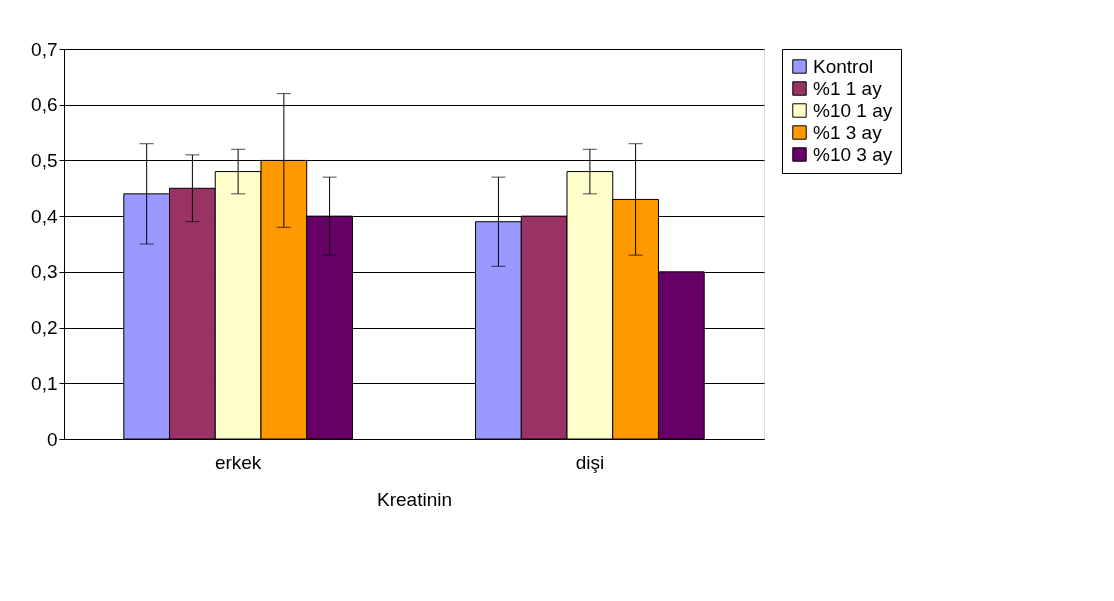 Image resolution: width=1114 pixels, height=601 pixels. What do you see at coordinates (853, 110) in the screenshot?
I see `legend-label: %10 1 ay` at bounding box center [853, 110].